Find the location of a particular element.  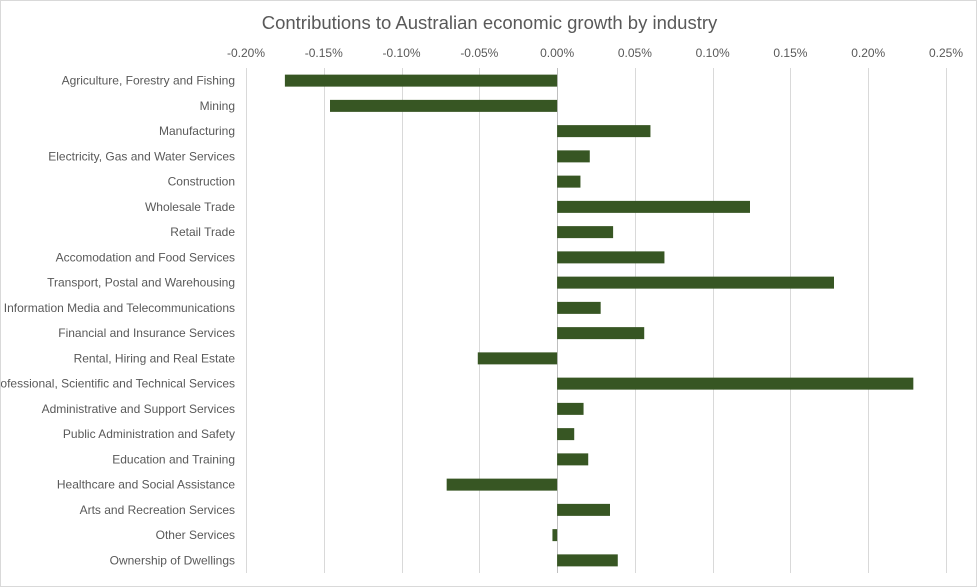

x-tick-label: -0.15% is located at coordinates (324, 53).